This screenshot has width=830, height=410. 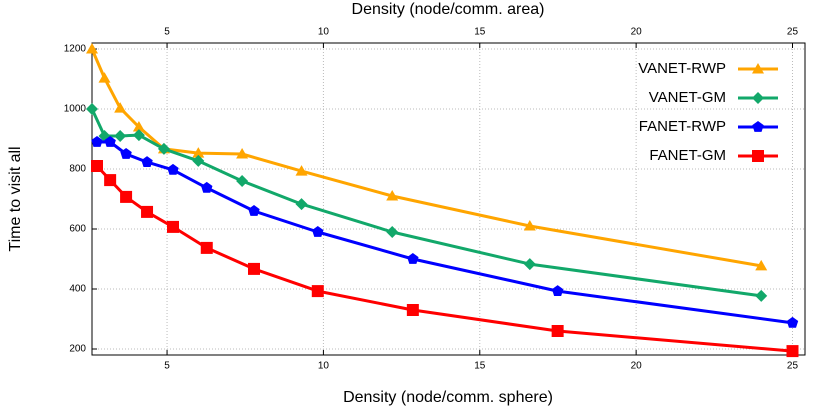 I want to click on y-tick-label: 400, so click(x=77, y=289).